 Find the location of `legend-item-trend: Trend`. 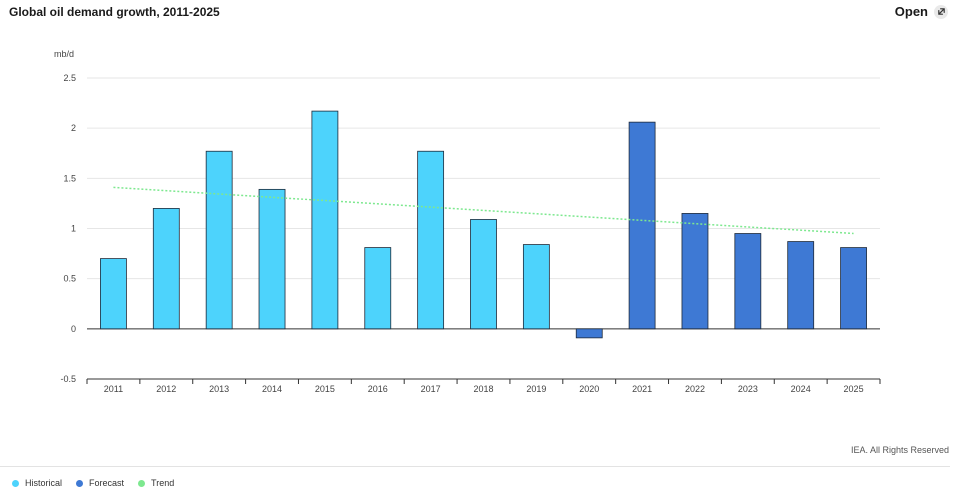

legend-item-trend: Trend is located at coordinates (156, 483).